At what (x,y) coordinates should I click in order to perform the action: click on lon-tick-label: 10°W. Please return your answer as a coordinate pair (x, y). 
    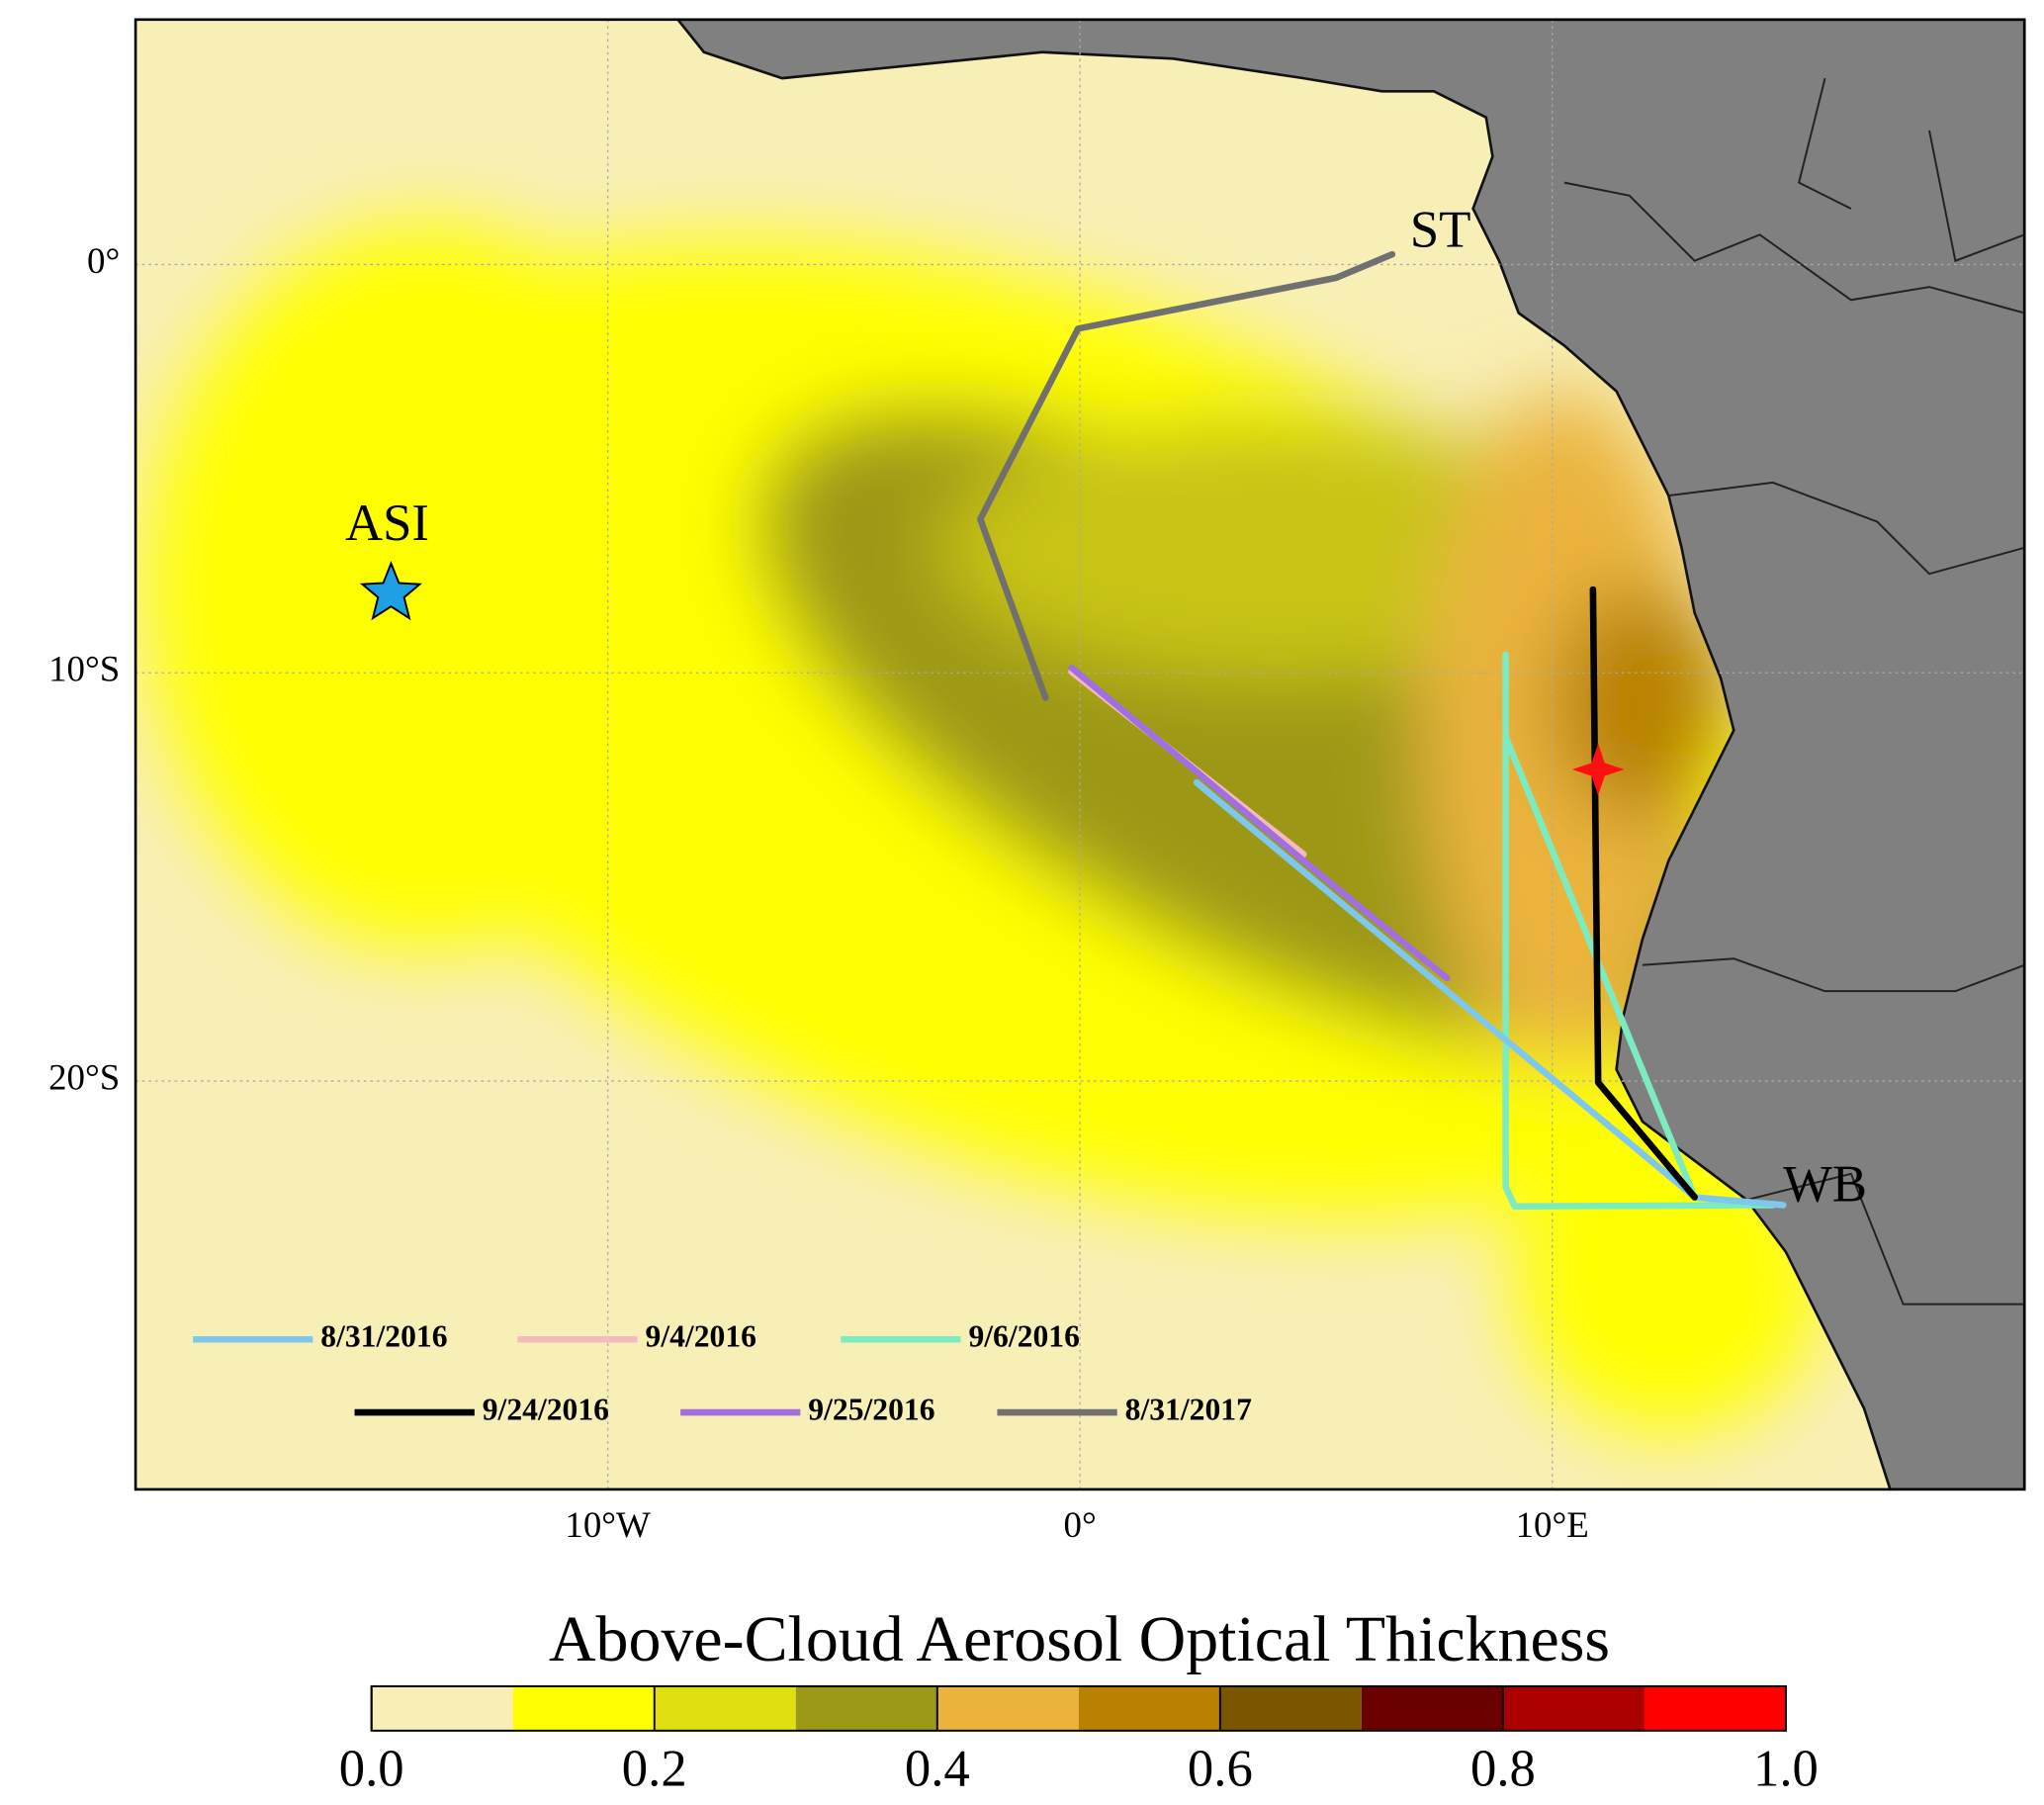
    Looking at the image, I should click on (608, 1524).